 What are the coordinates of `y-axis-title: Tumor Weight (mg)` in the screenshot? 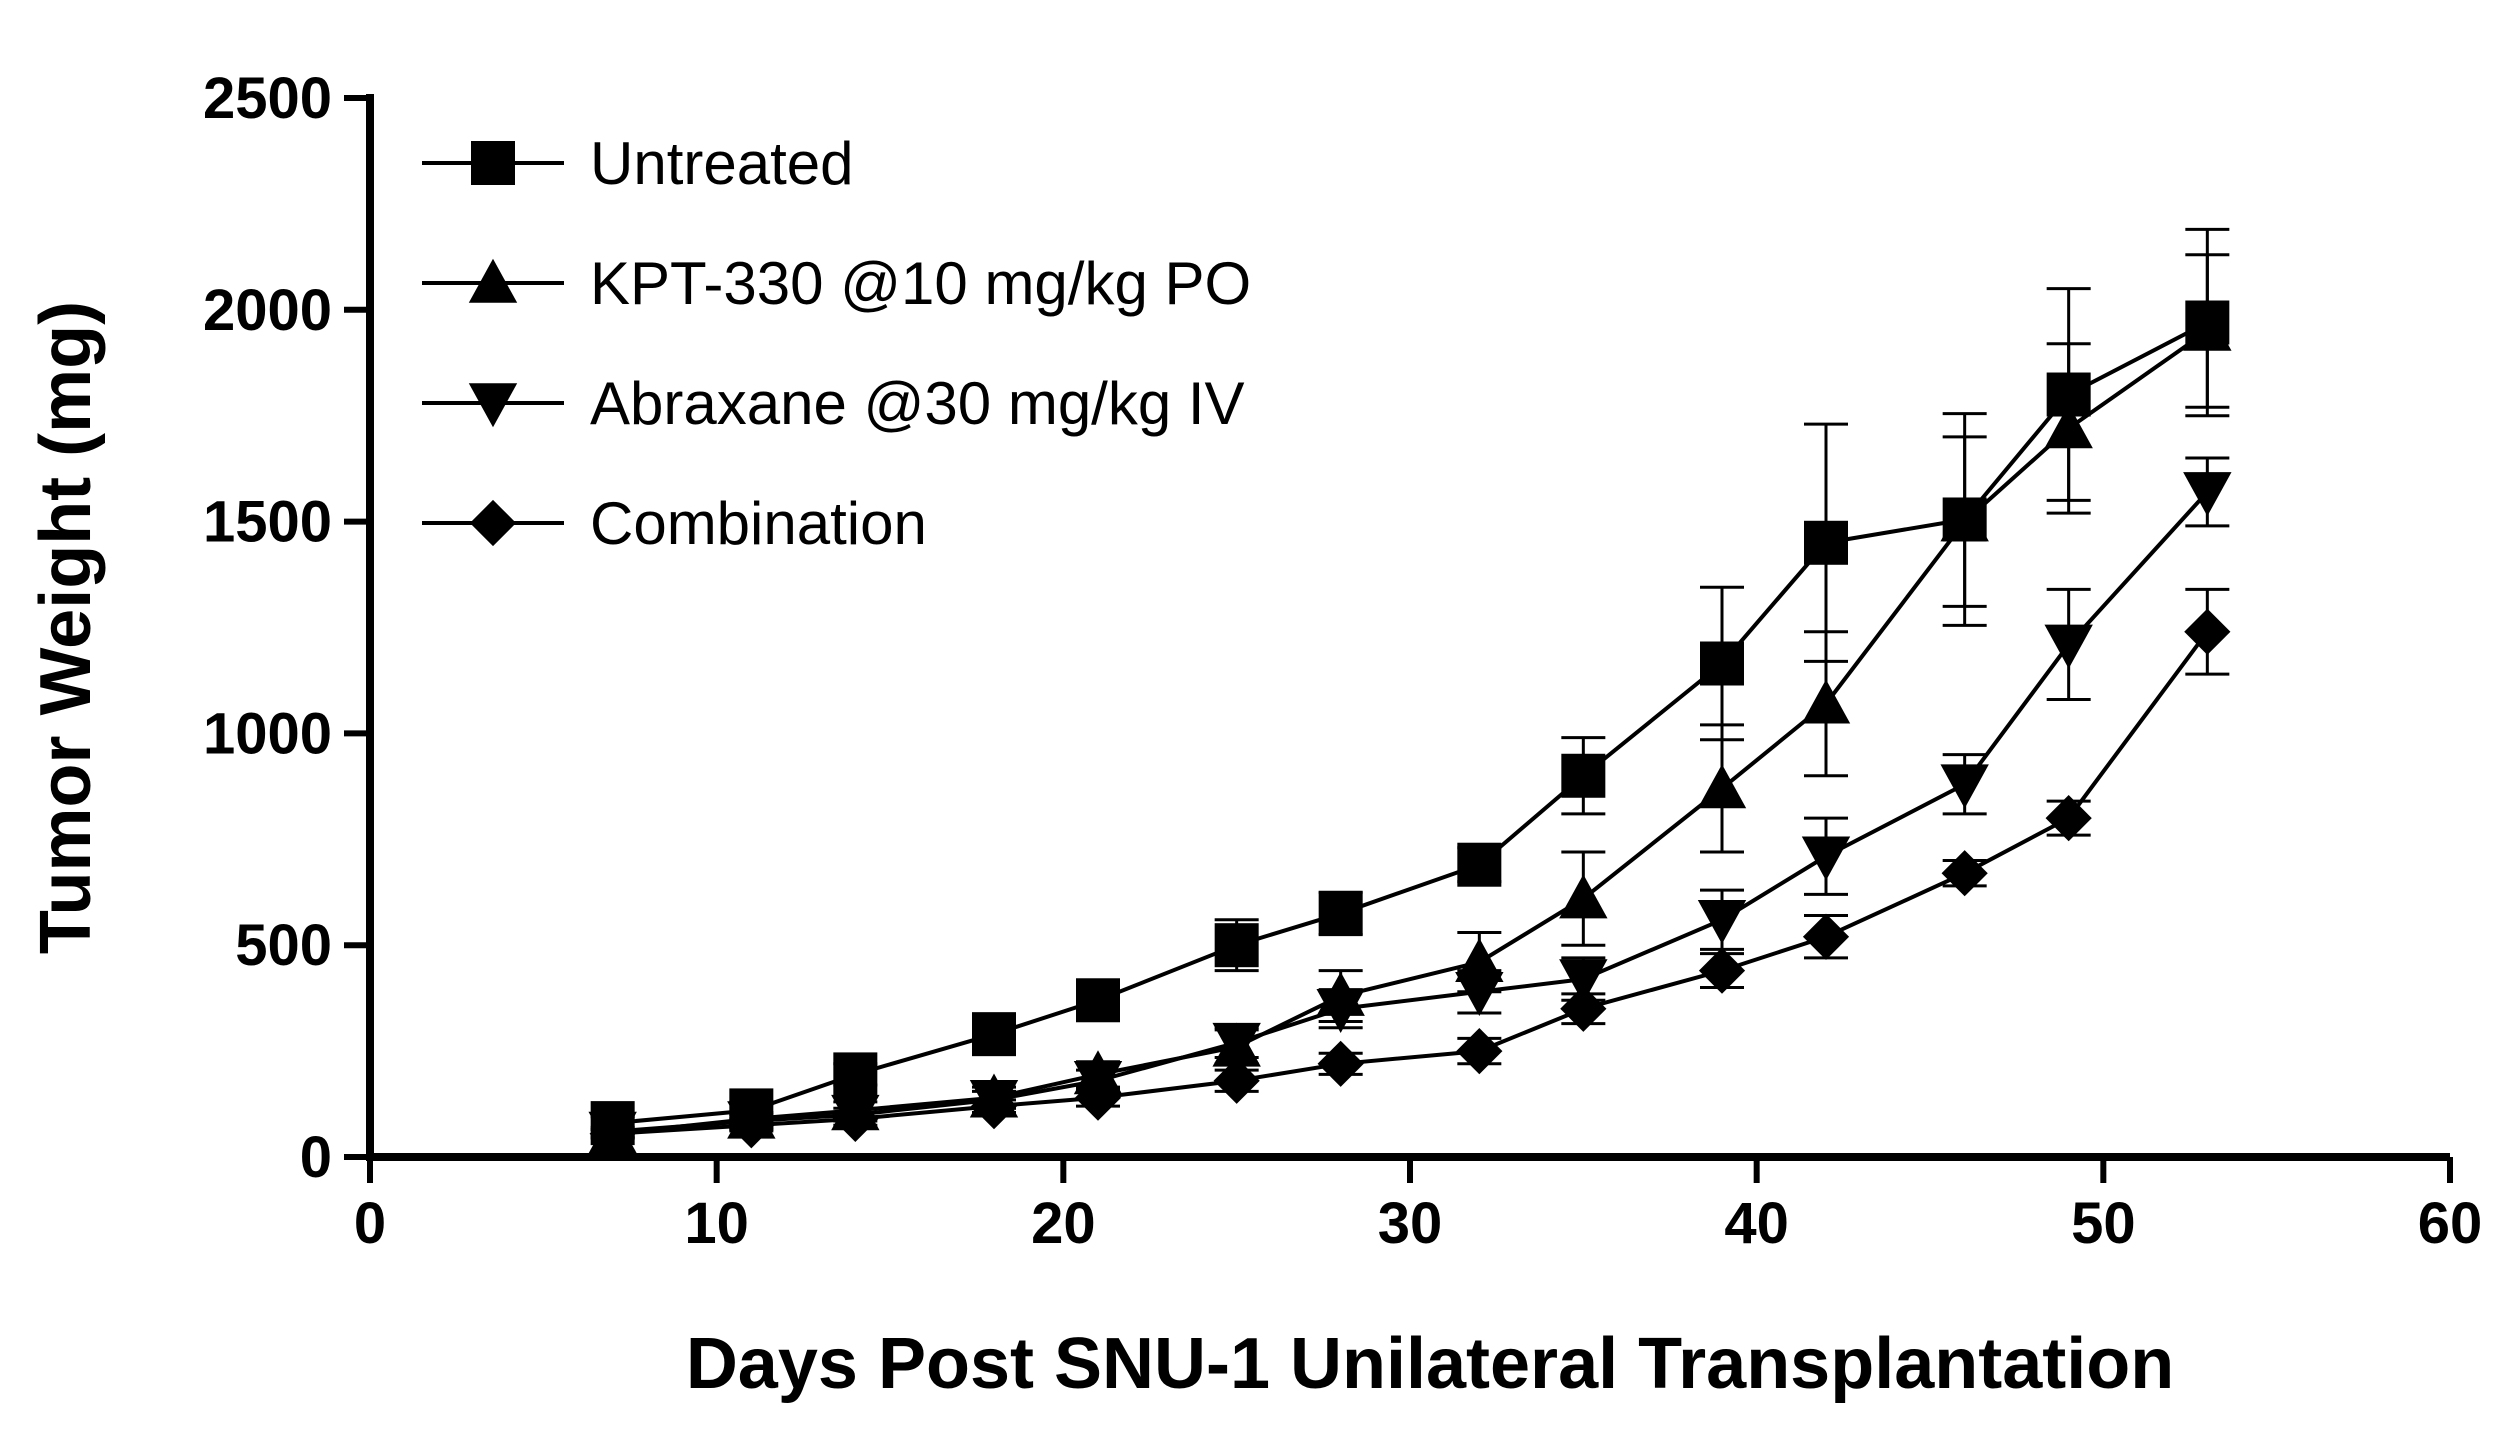 It's located at (66, 627).